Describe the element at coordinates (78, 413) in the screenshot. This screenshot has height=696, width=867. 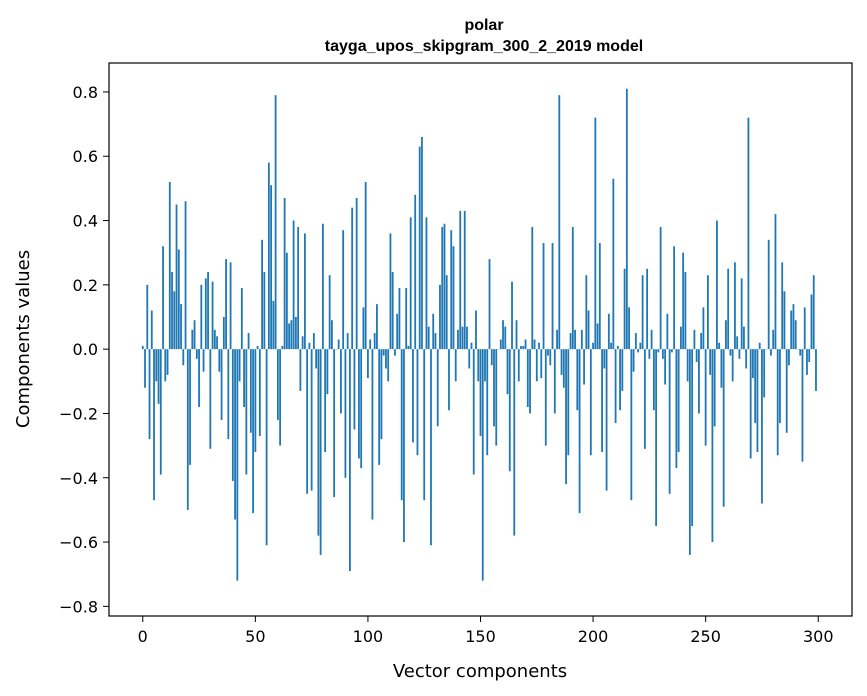
I see `y-tick-label: −0.2` at that location.